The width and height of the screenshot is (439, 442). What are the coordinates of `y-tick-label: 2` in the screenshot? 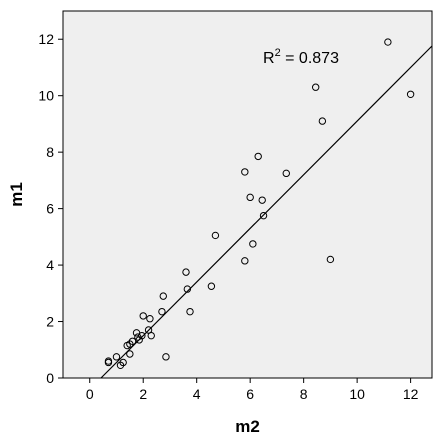 It's located at (50, 322).